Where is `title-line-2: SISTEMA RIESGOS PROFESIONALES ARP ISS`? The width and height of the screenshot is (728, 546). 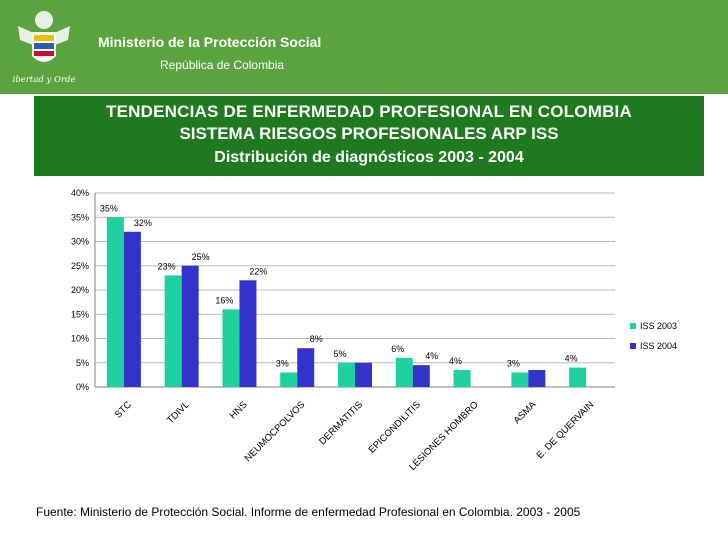 title-line-2: SISTEMA RIESGOS PROFESIONALES ARP ISS is located at coordinates (369, 133).